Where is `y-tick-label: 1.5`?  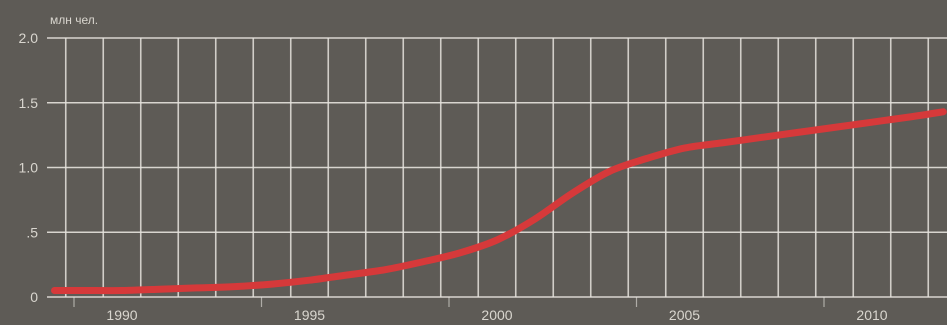 y-tick-label: 1.5 is located at coordinates (29, 103).